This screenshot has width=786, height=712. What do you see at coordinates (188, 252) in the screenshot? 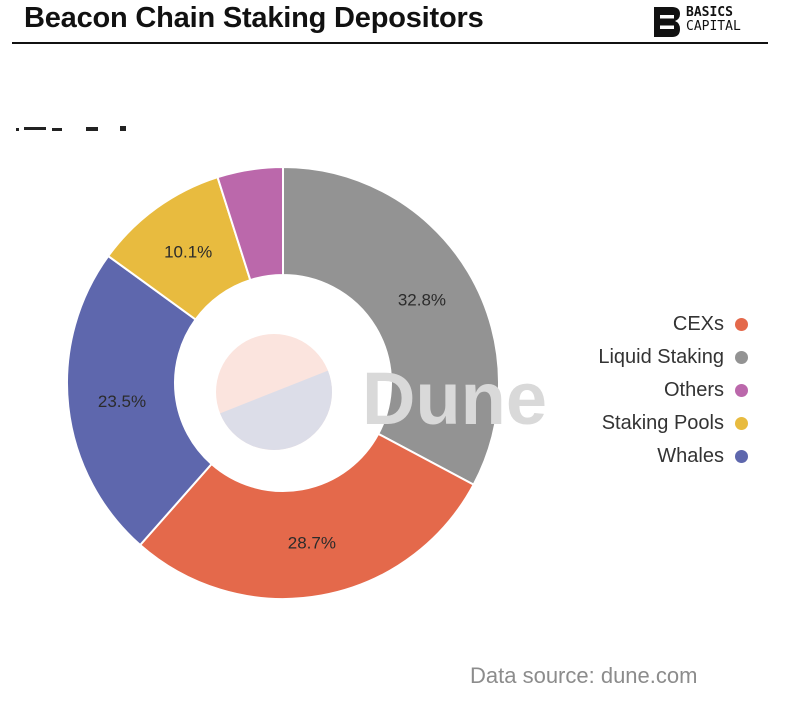
I see `slice-label-staking-pools: 10.1%` at bounding box center [188, 252].